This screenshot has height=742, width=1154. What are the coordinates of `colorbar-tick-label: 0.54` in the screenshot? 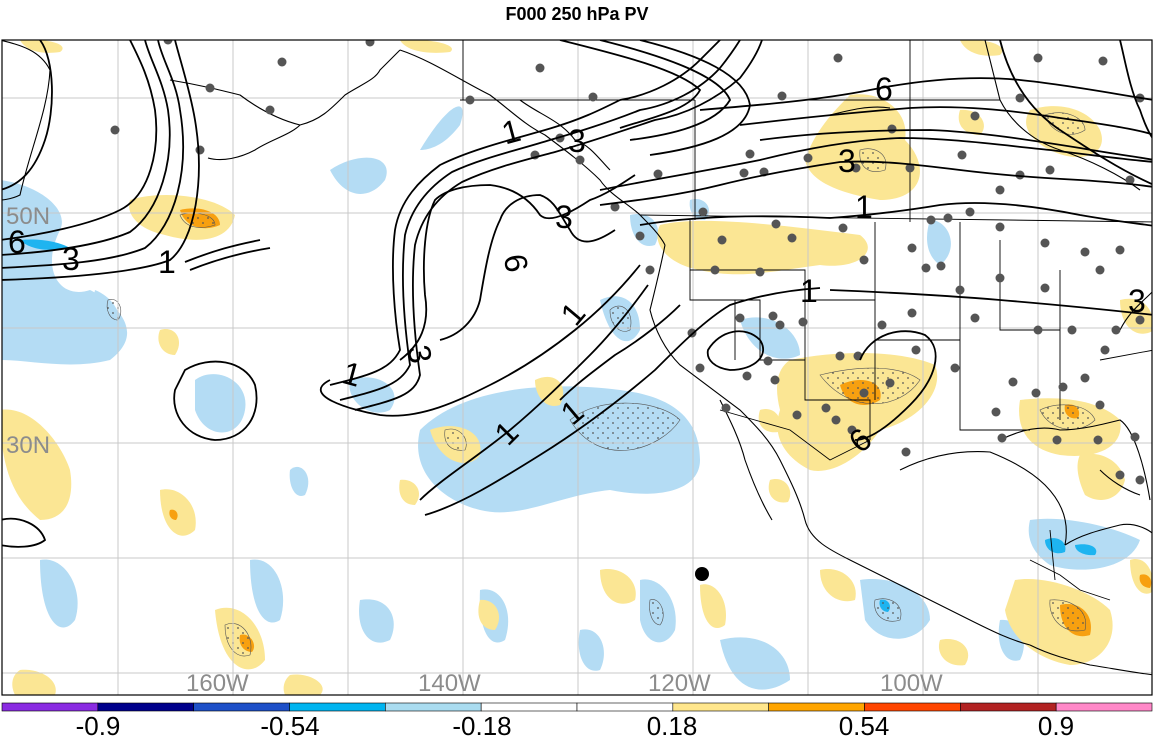 It's located at (864, 726).